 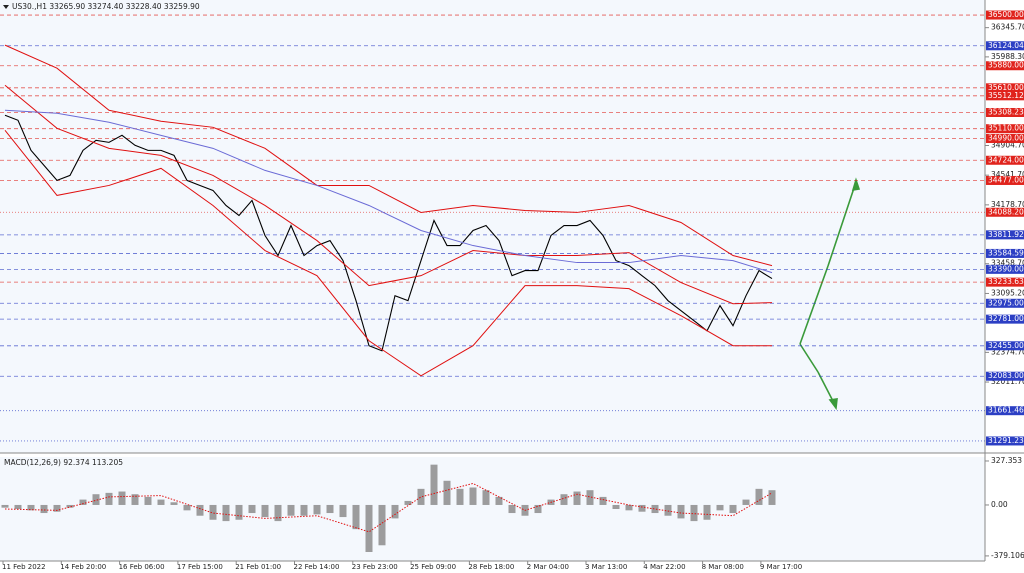 I want to click on y-tick-label: 33095.20, so click(x=1007, y=292).